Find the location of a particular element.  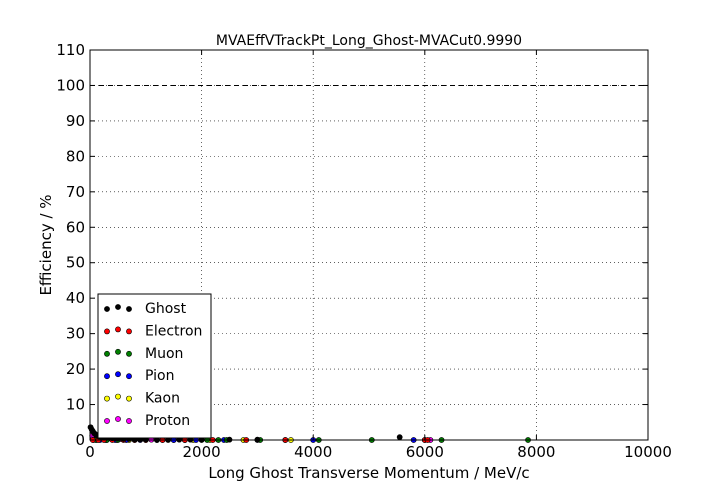

legend-label-pion: Pion is located at coordinates (159, 376).